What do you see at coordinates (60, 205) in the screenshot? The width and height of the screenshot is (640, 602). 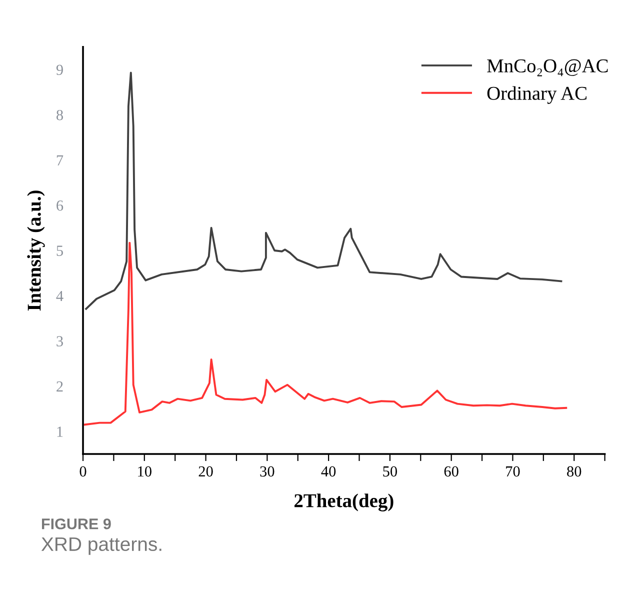 I see `y-tick-label: 6` at bounding box center [60, 205].